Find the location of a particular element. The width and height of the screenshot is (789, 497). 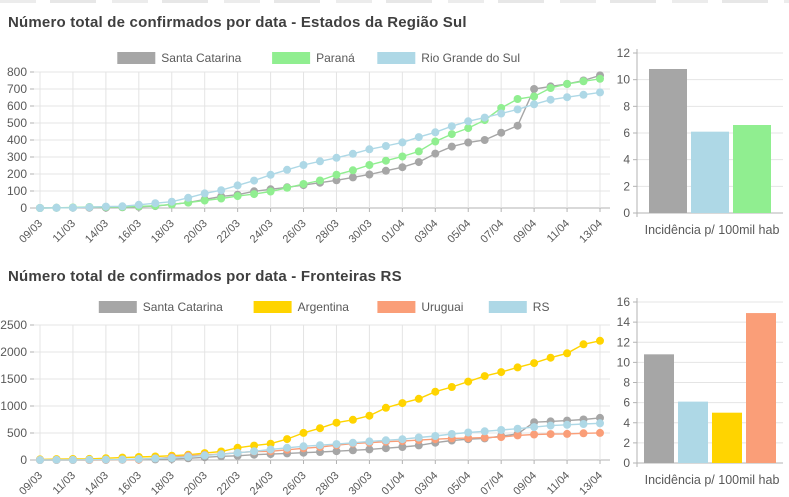

legend-item-argentina: Argentina is located at coordinates (301, 307).